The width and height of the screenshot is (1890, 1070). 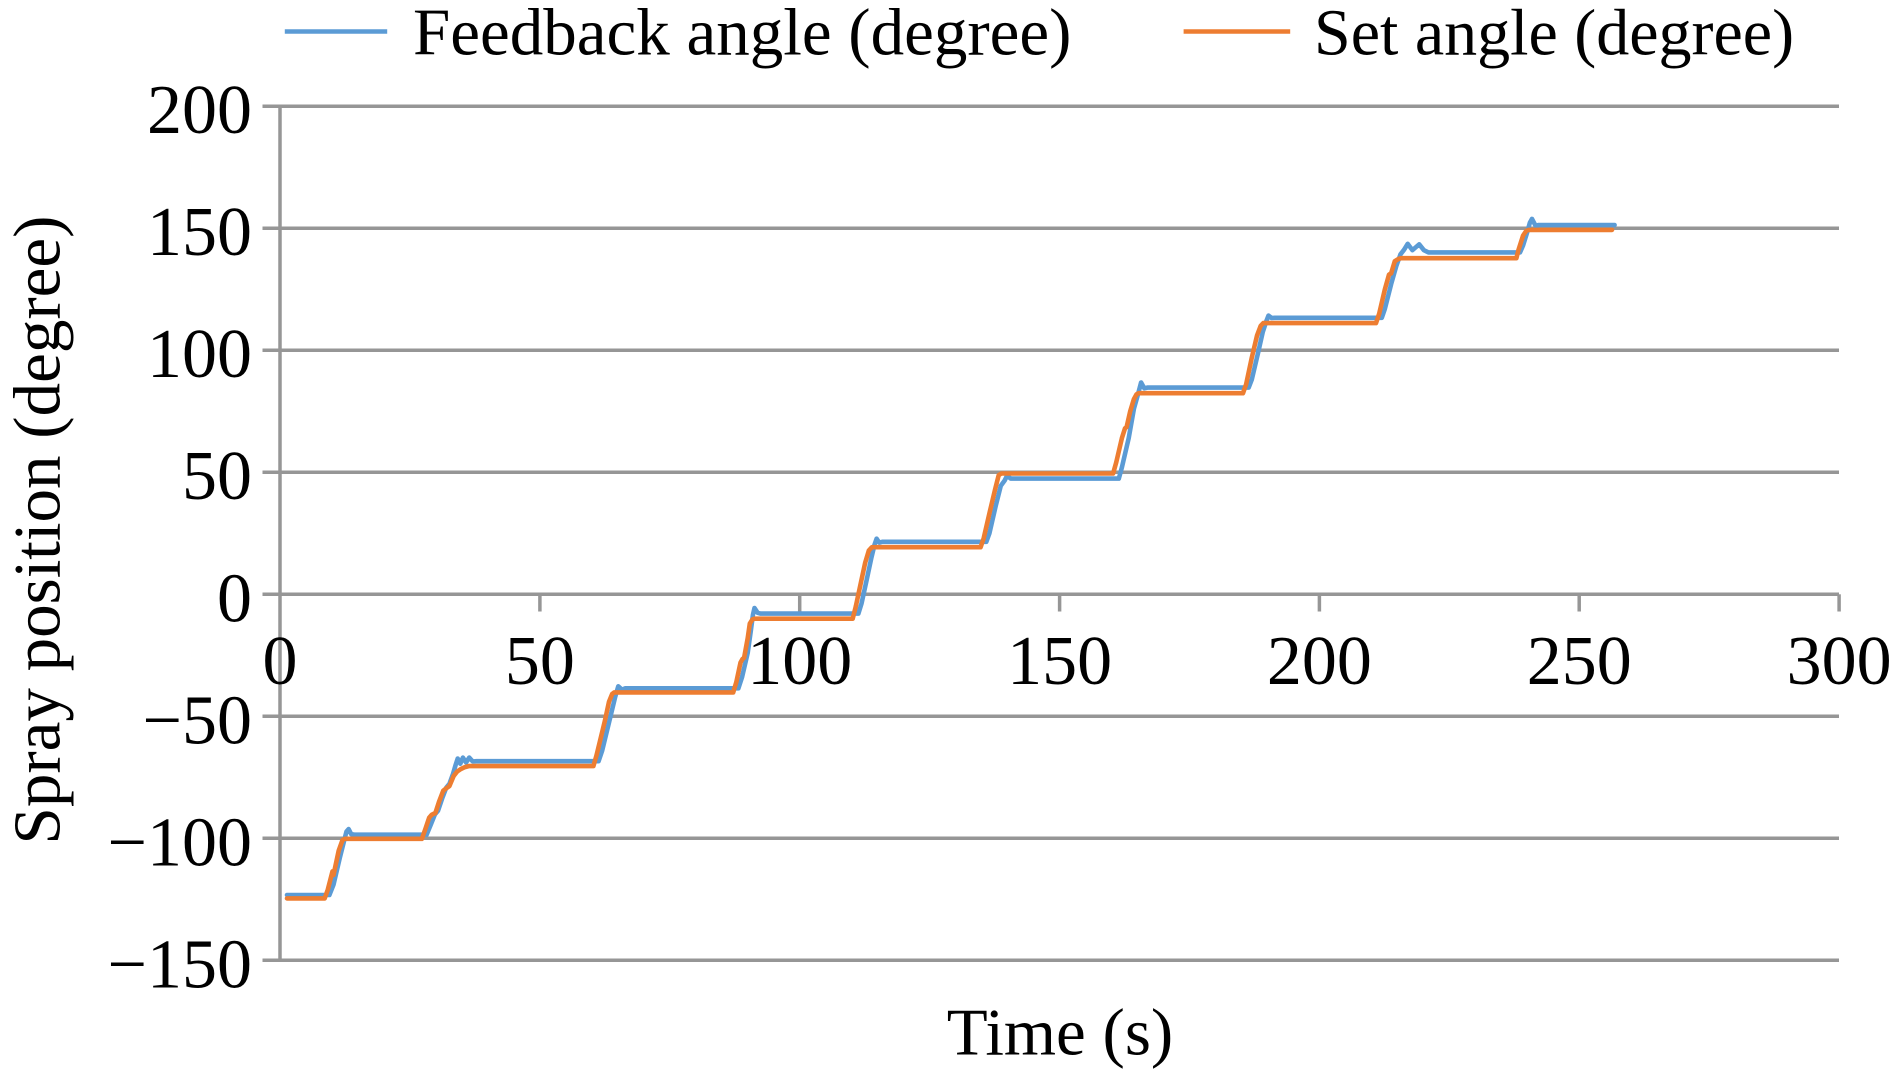 I want to click on svg-text: Set angle (degree), so click(x=1554, y=35).